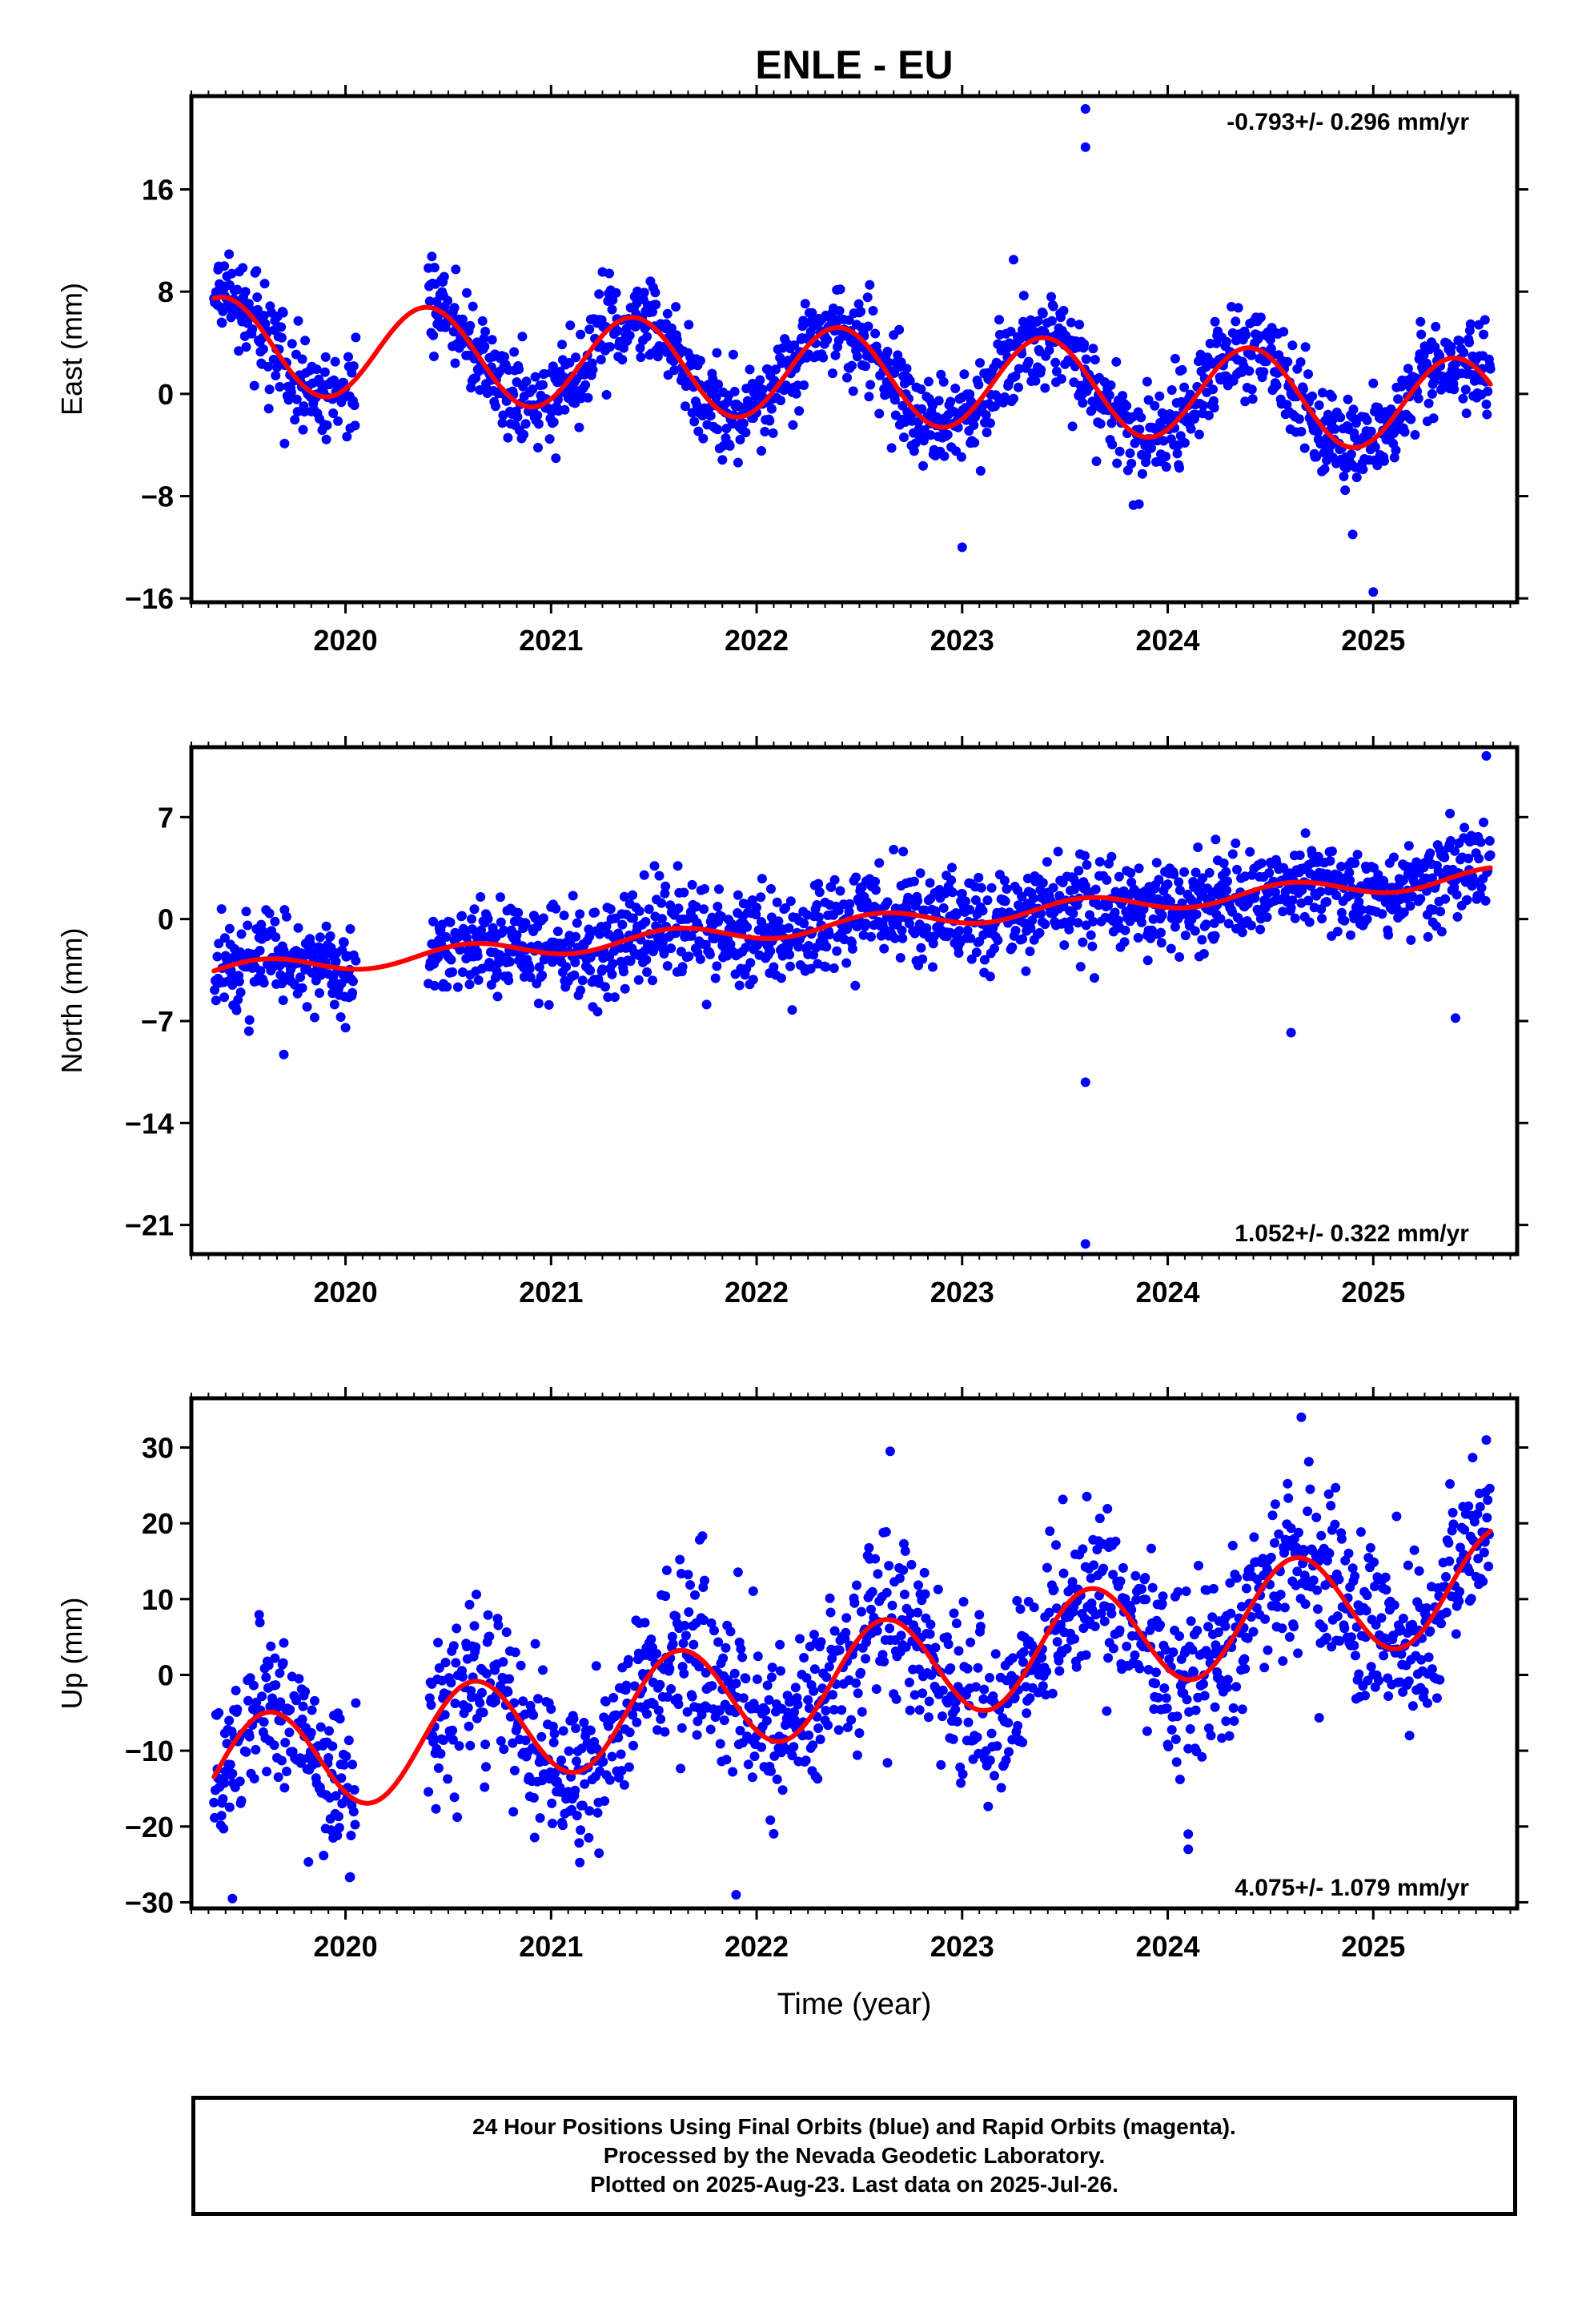 This screenshot has width=1582, height=2324. Describe the element at coordinates (1013, 260) in the screenshot. I see `outlier-point` at that location.